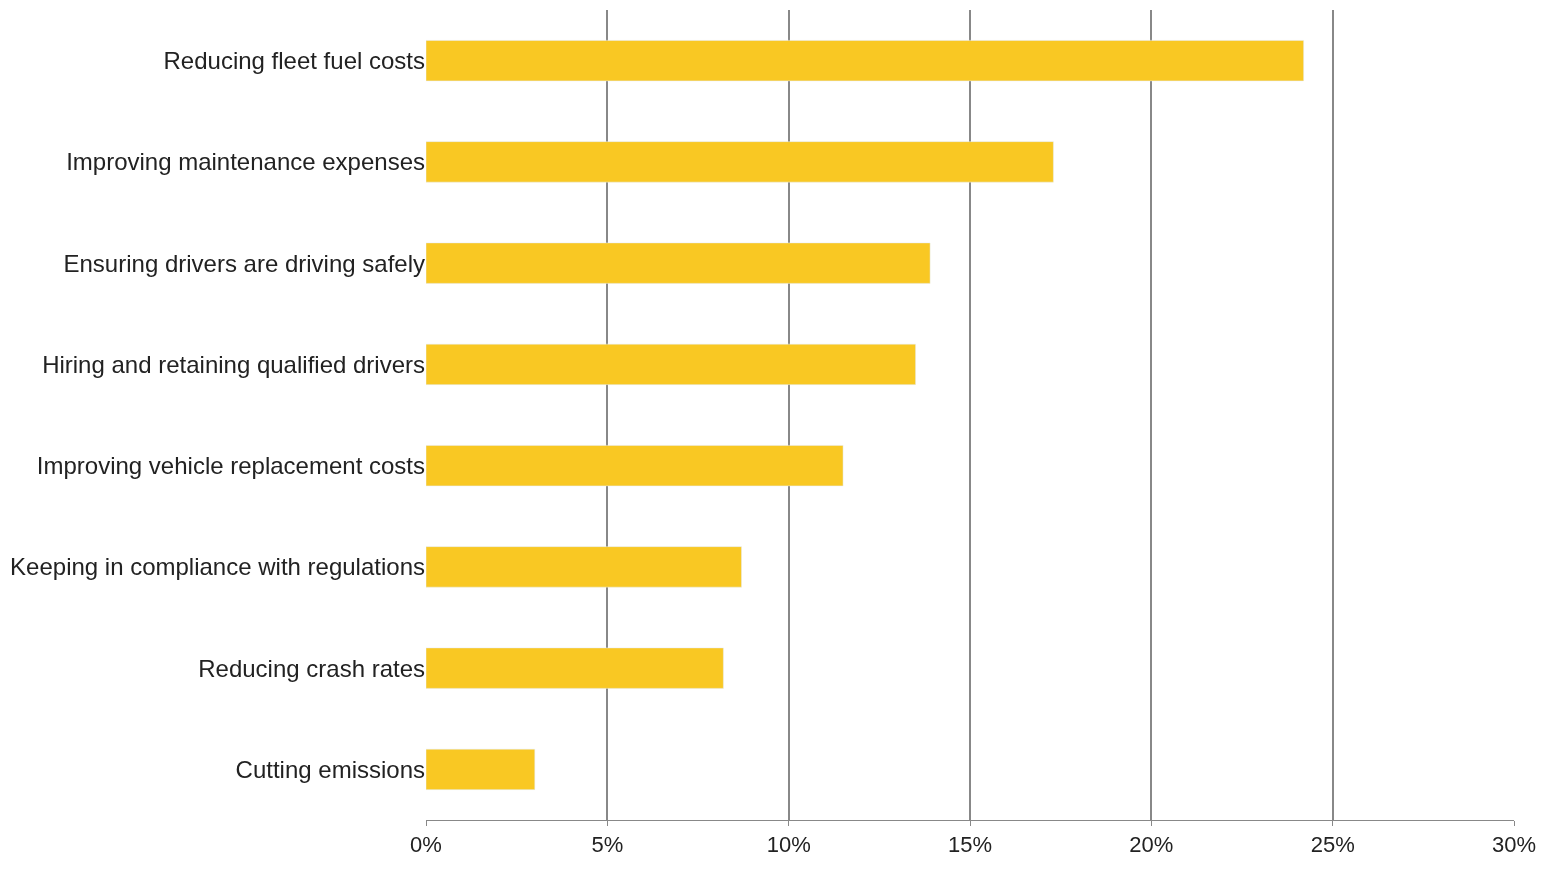 The width and height of the screenshot is (1554, 870). Describe the element at coordinates (233, 364) in the screenshot. I see `y-tick-label: Hiring and retaining qualified drivers` at that location.